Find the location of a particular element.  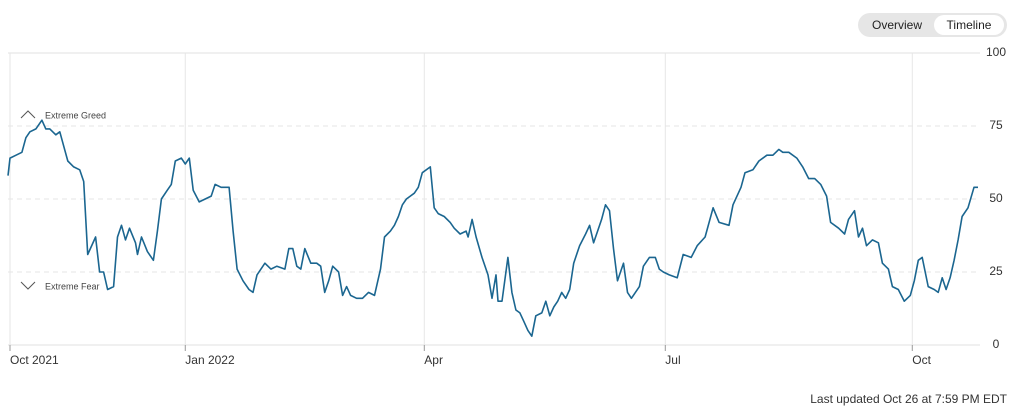

y-tick-label: 100 is located at coordinates (996, 52).